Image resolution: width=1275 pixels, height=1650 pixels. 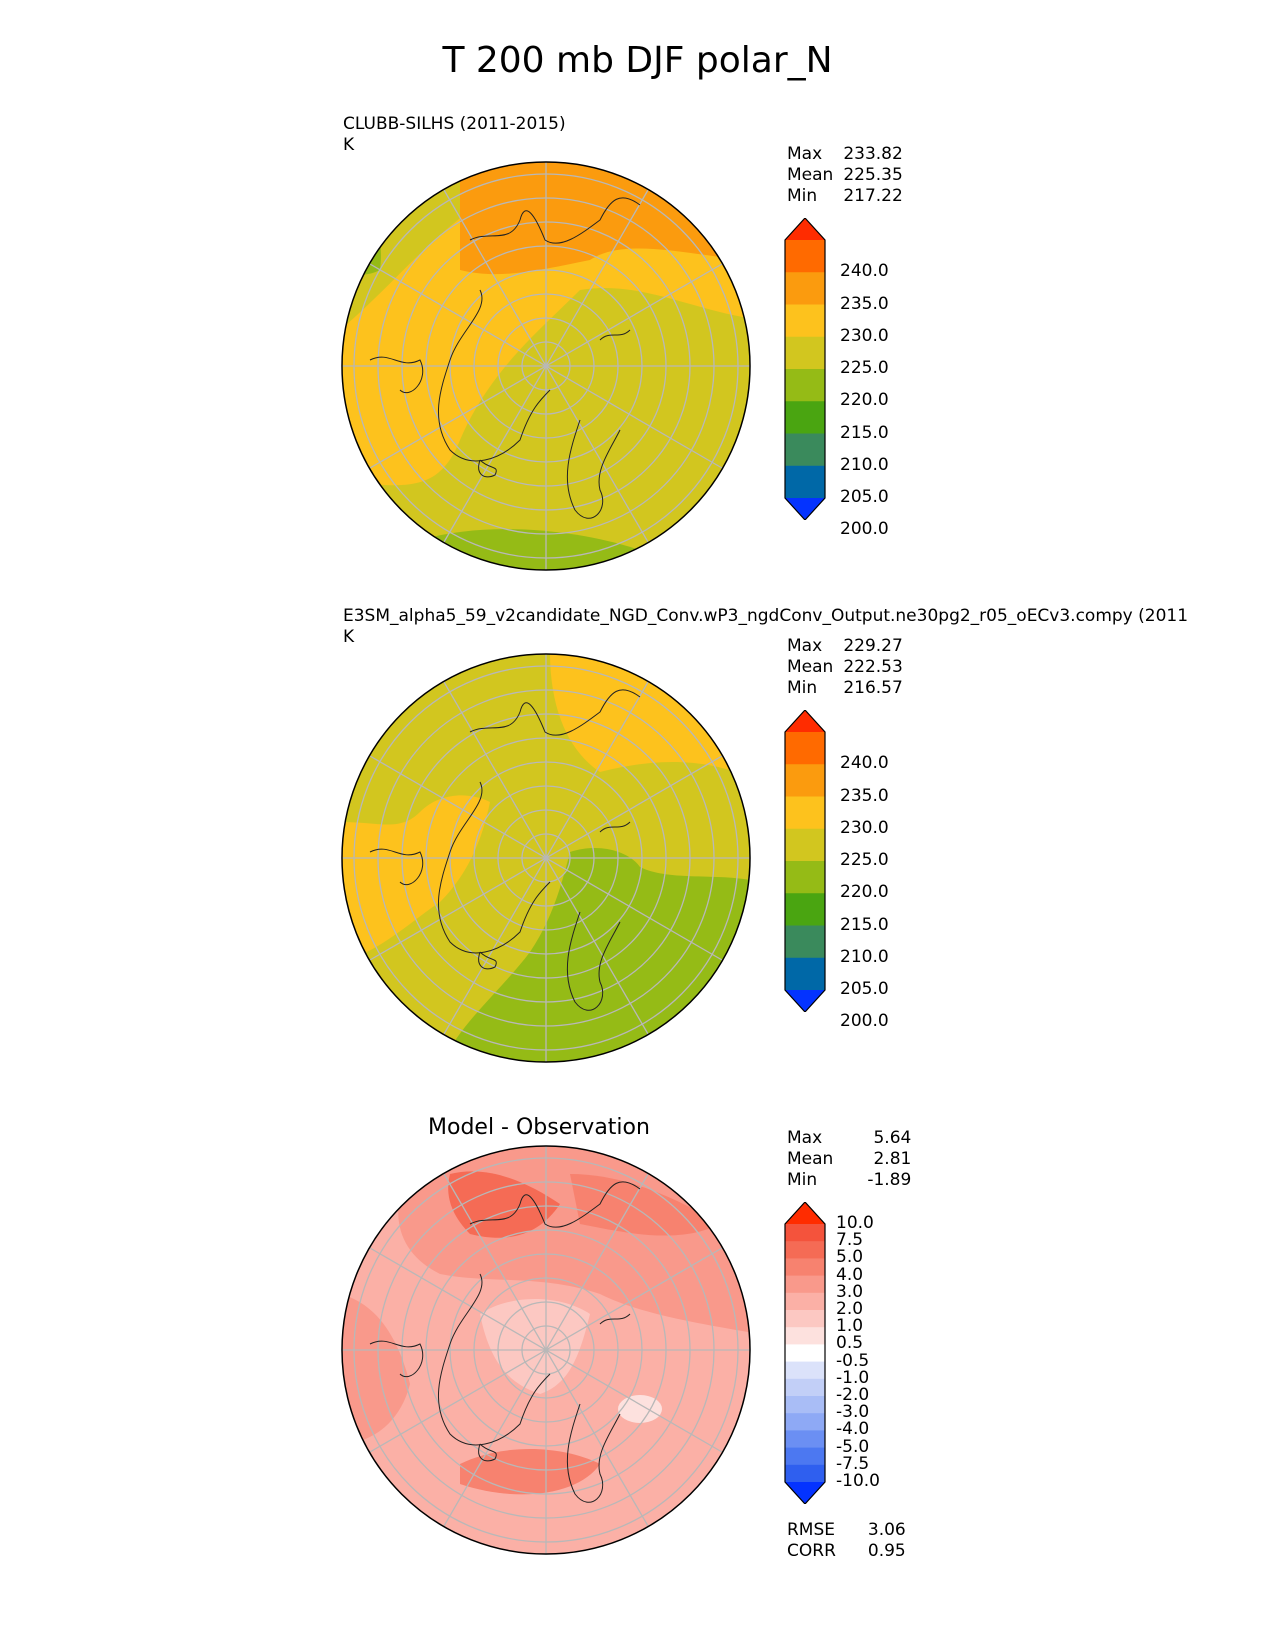 I want to click on colorbar-tick-label: -2.0, so click(x=853, y=1395).